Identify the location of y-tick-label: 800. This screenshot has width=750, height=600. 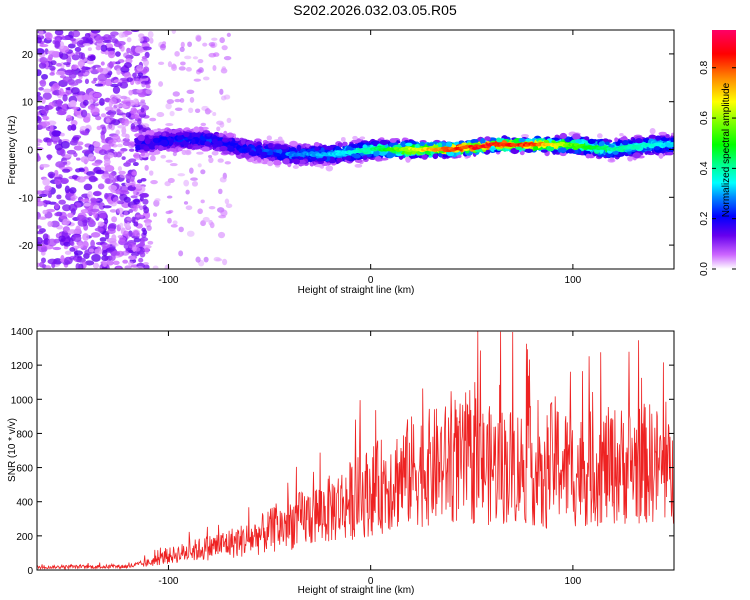
(24, 434).